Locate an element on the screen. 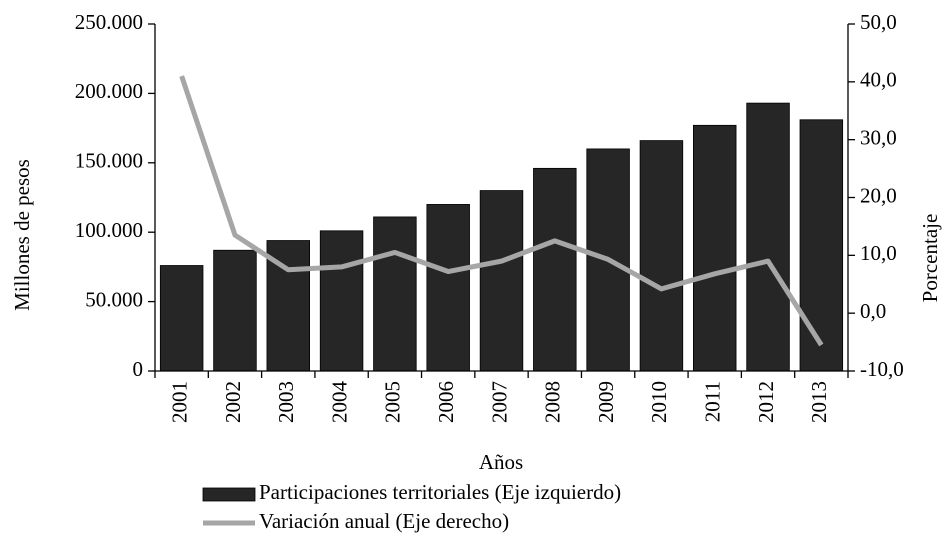 This screenshot has width=945, height=538. y2-tick-label: 30,0 is located at coordinates (878, 137).